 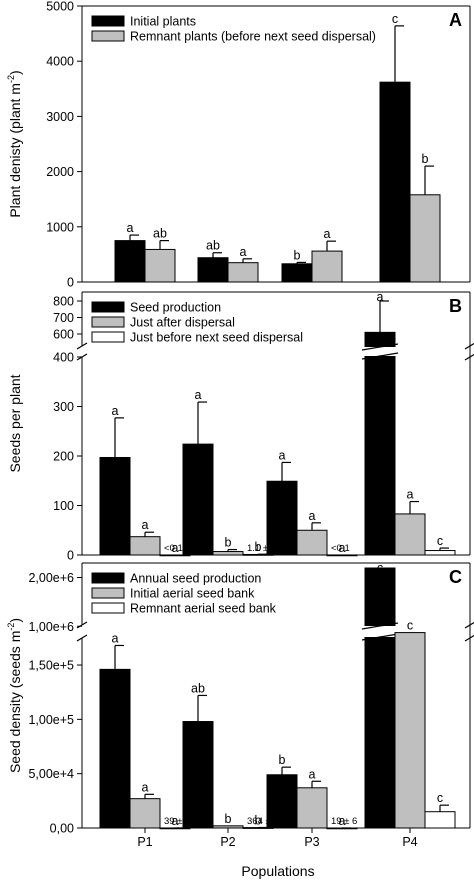 What do you see at coordinates (62, 829) in the screenshot?
I see `y-tick-label: 0,00` at bounding box center [62, 829].